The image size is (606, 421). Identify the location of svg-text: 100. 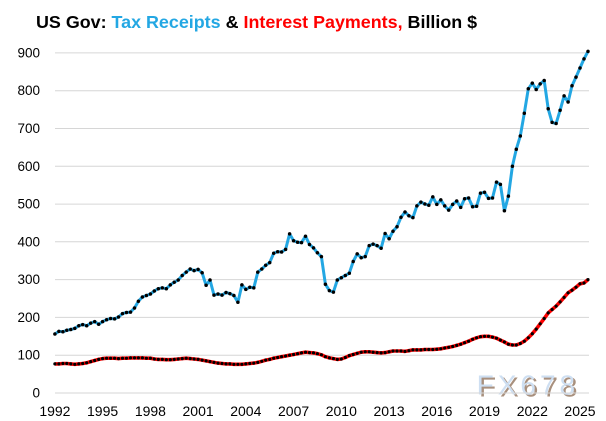
(28, 355).